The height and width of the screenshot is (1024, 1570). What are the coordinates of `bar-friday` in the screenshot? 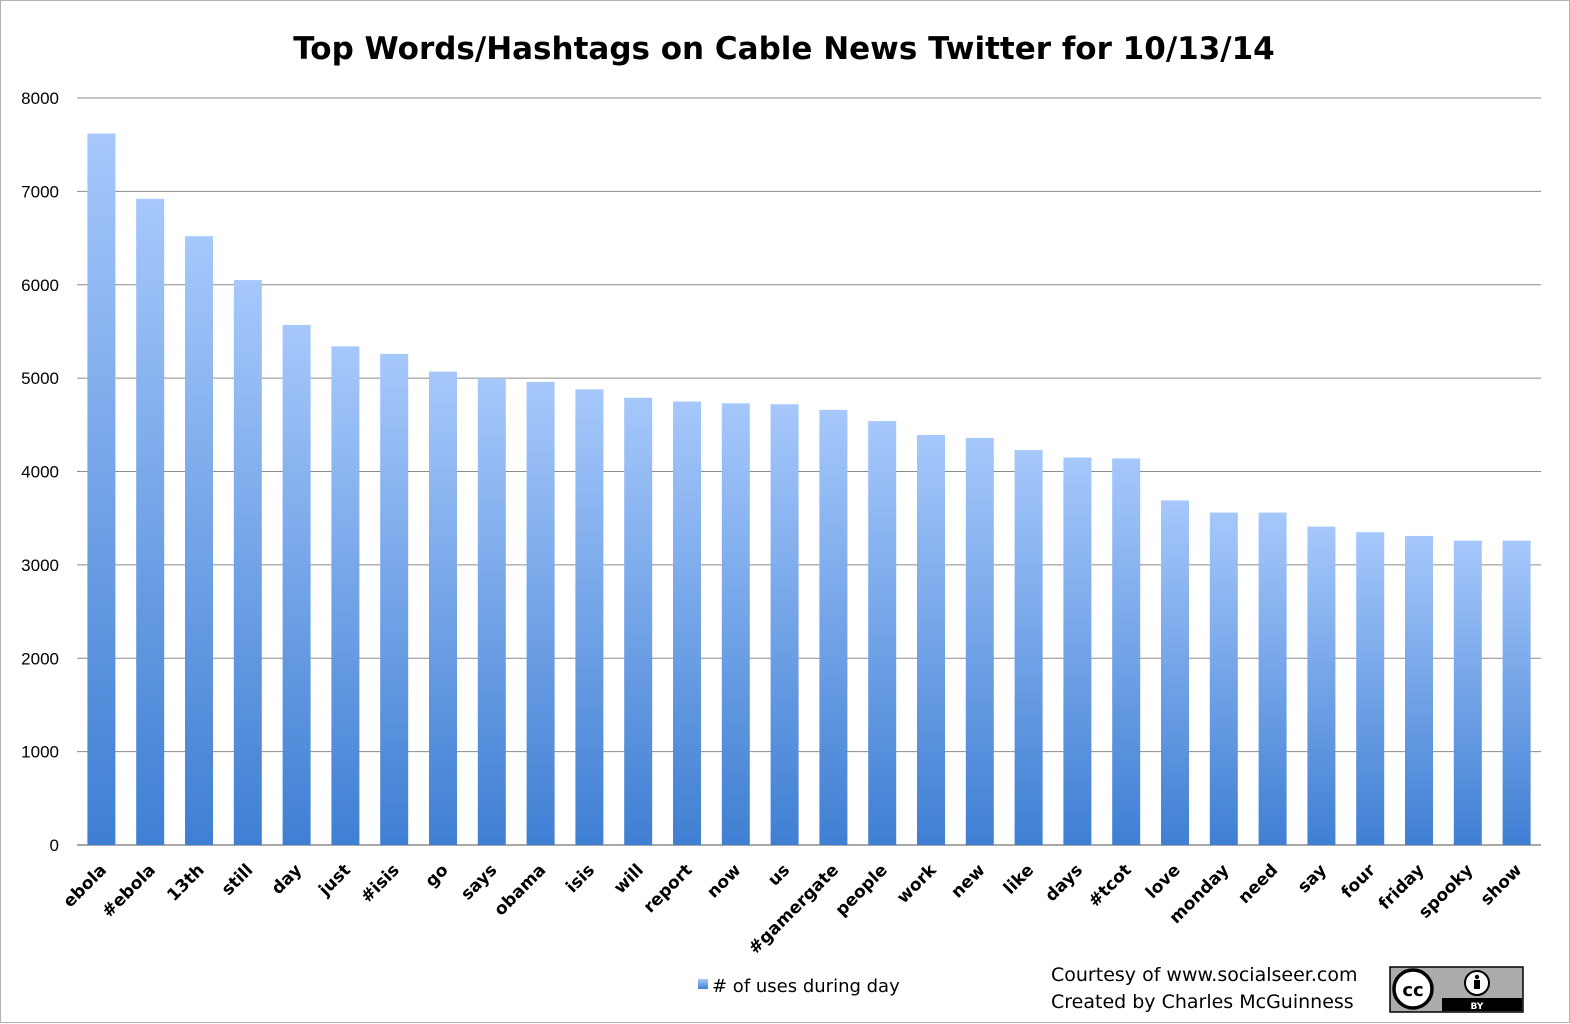 It's located at (1419, 690).